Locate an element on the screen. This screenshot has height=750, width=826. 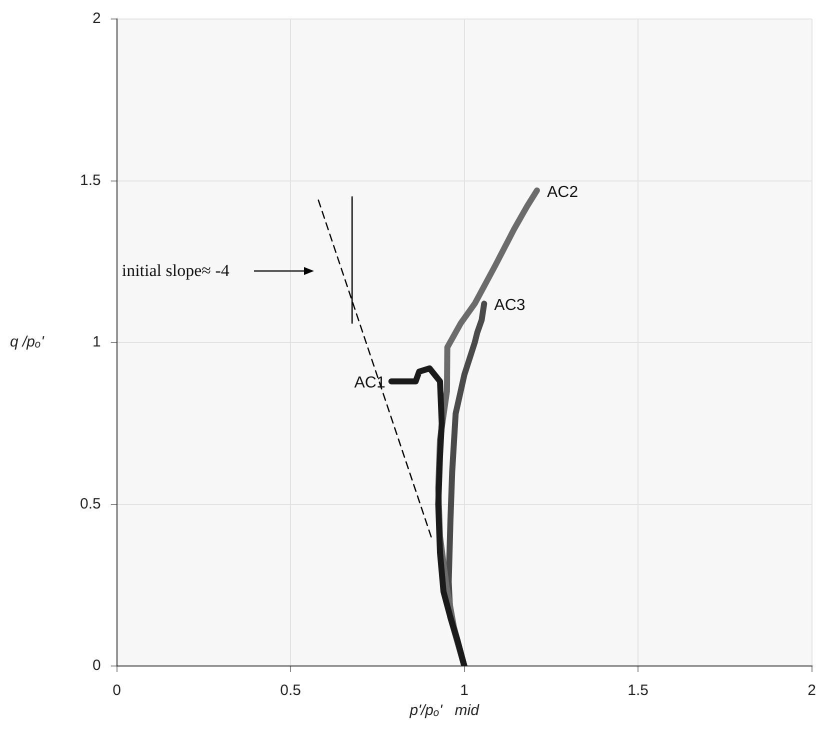
x-tick-label: 0 is located at coordinates (117, 691).